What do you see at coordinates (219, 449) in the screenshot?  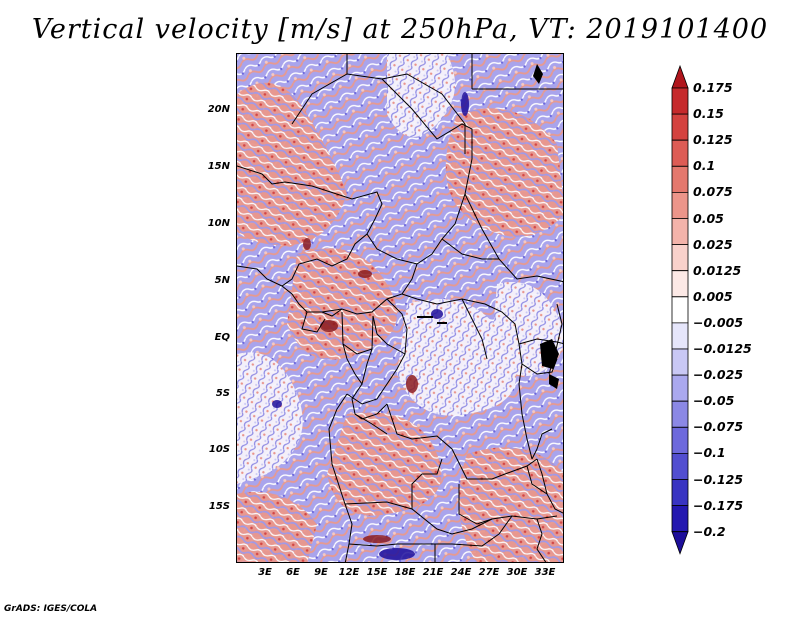 I see `lat-label-10s: 10S` at bounding box center [219, 449].